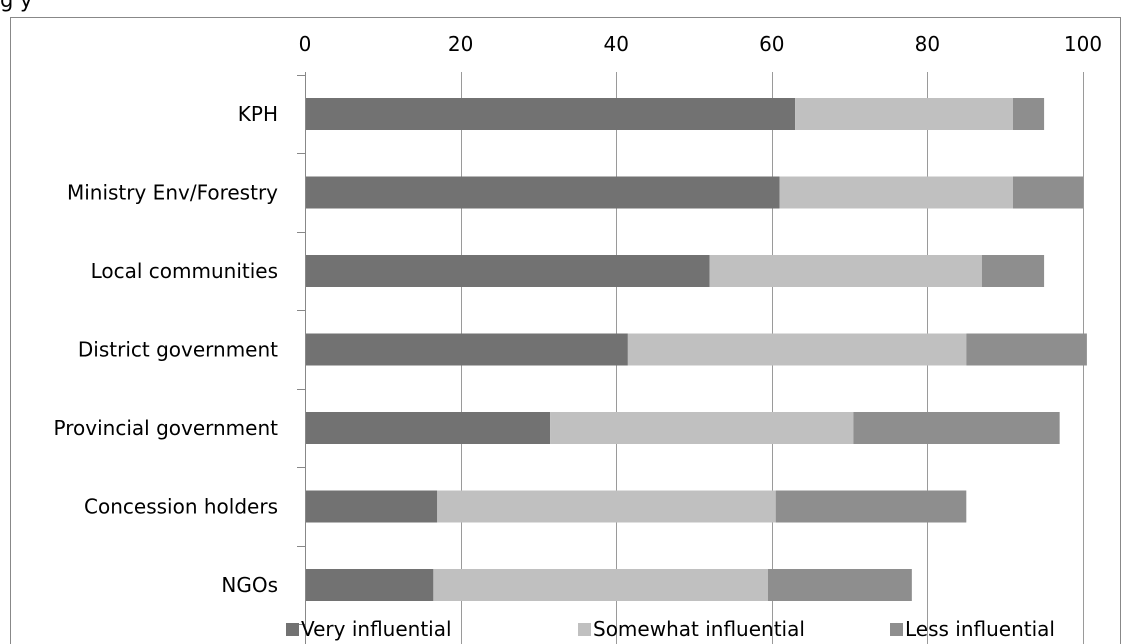 Image resolution: width=1127 pixels, height=644 pixels. What do you see at coordinates (16, 6) in the screenshot?
I see `figure-caption: g y` at bounding box center [16, 6].